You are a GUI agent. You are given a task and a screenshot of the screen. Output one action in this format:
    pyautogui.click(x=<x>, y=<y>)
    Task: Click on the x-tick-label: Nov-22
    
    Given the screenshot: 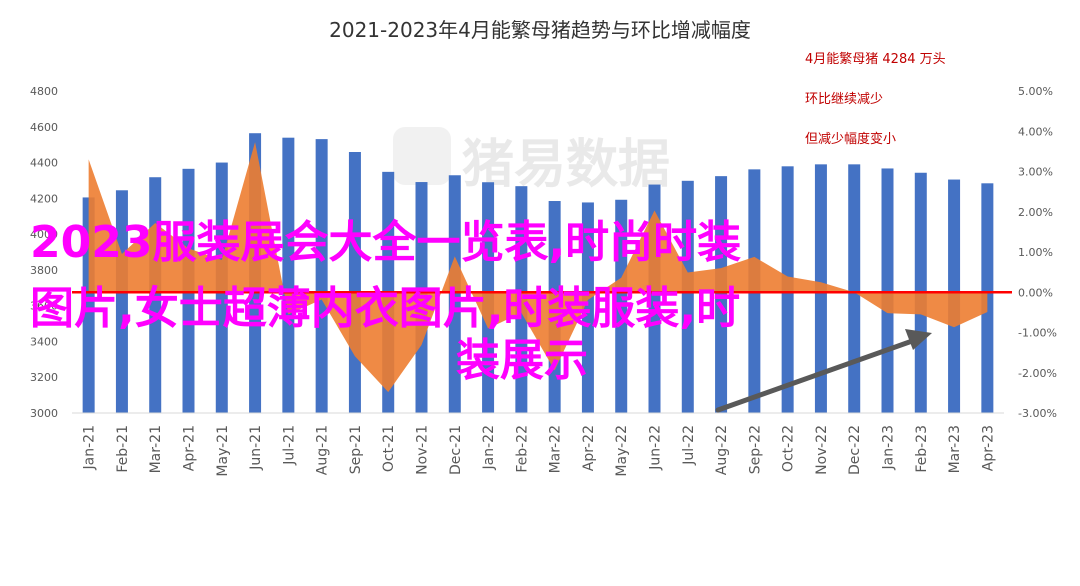 What is the action you would take?
    pyautogui.click(x=822, y=450)
    